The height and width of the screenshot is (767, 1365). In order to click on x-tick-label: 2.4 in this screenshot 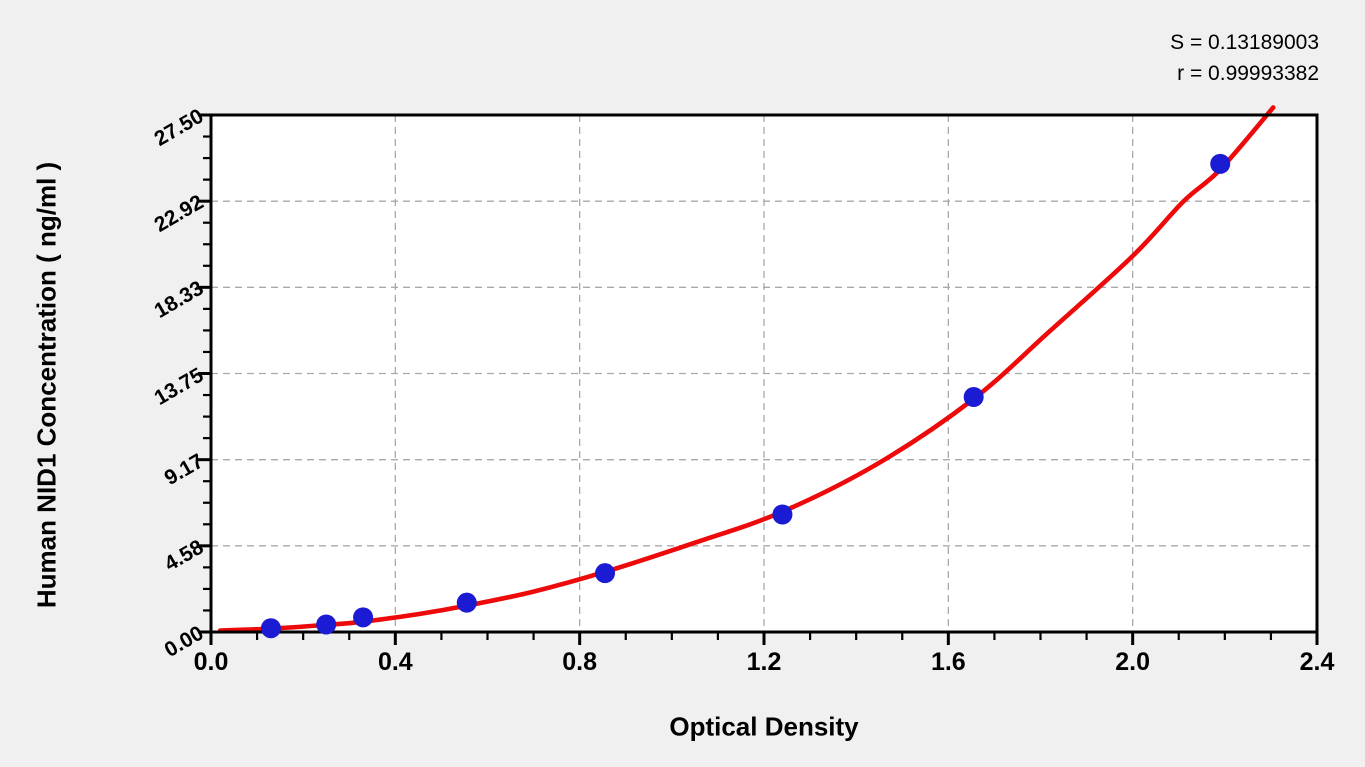, I will do `click(1317, 662)`.